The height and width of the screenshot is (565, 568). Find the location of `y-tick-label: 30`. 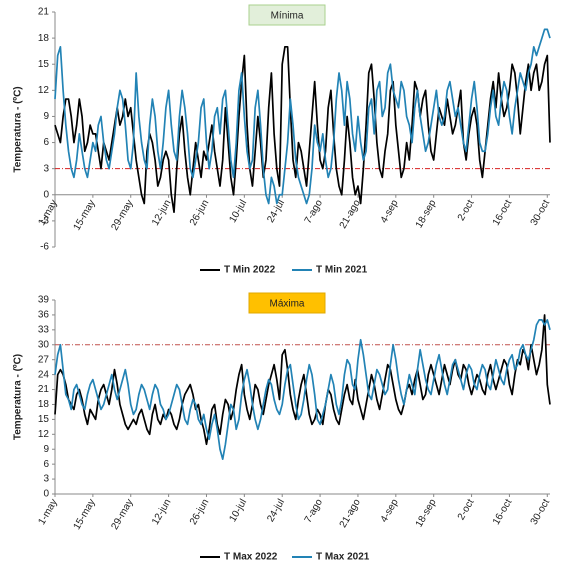

y-tick-label: 30 is located at coordinates (44, 344).